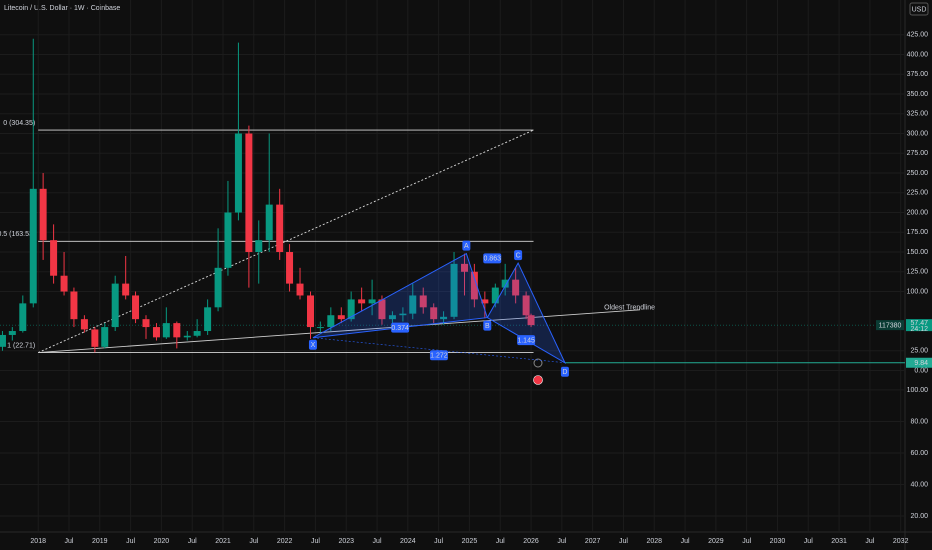 The image size is (932, 550). I want to click on x-tick-label: 2018, so click(38, 541).